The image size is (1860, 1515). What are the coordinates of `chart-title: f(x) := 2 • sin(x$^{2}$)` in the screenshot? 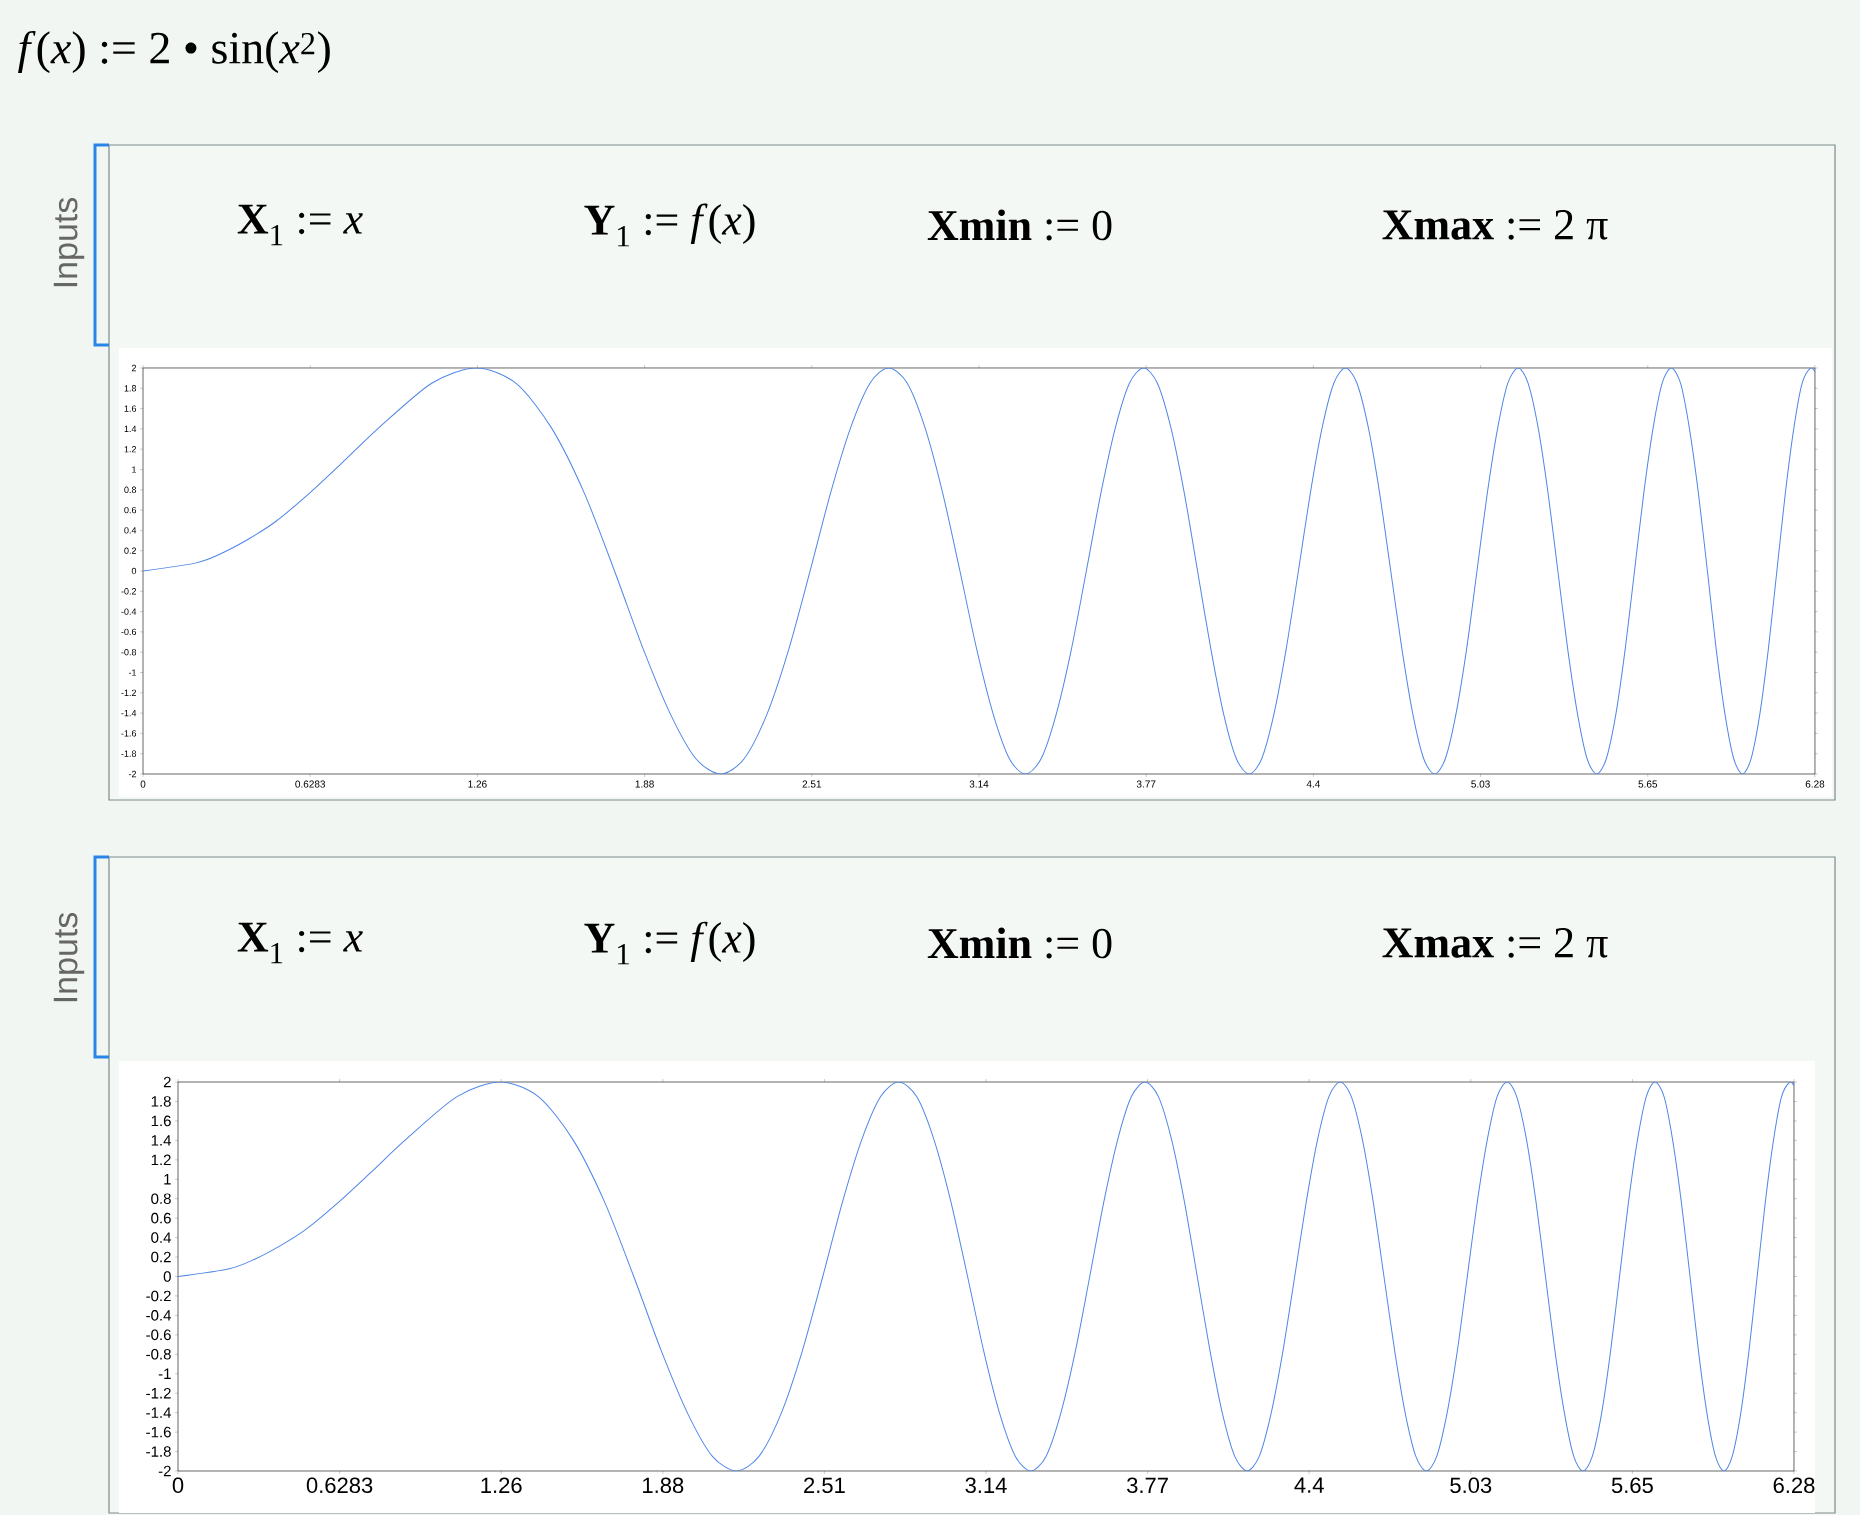 It's located at (174, 52).